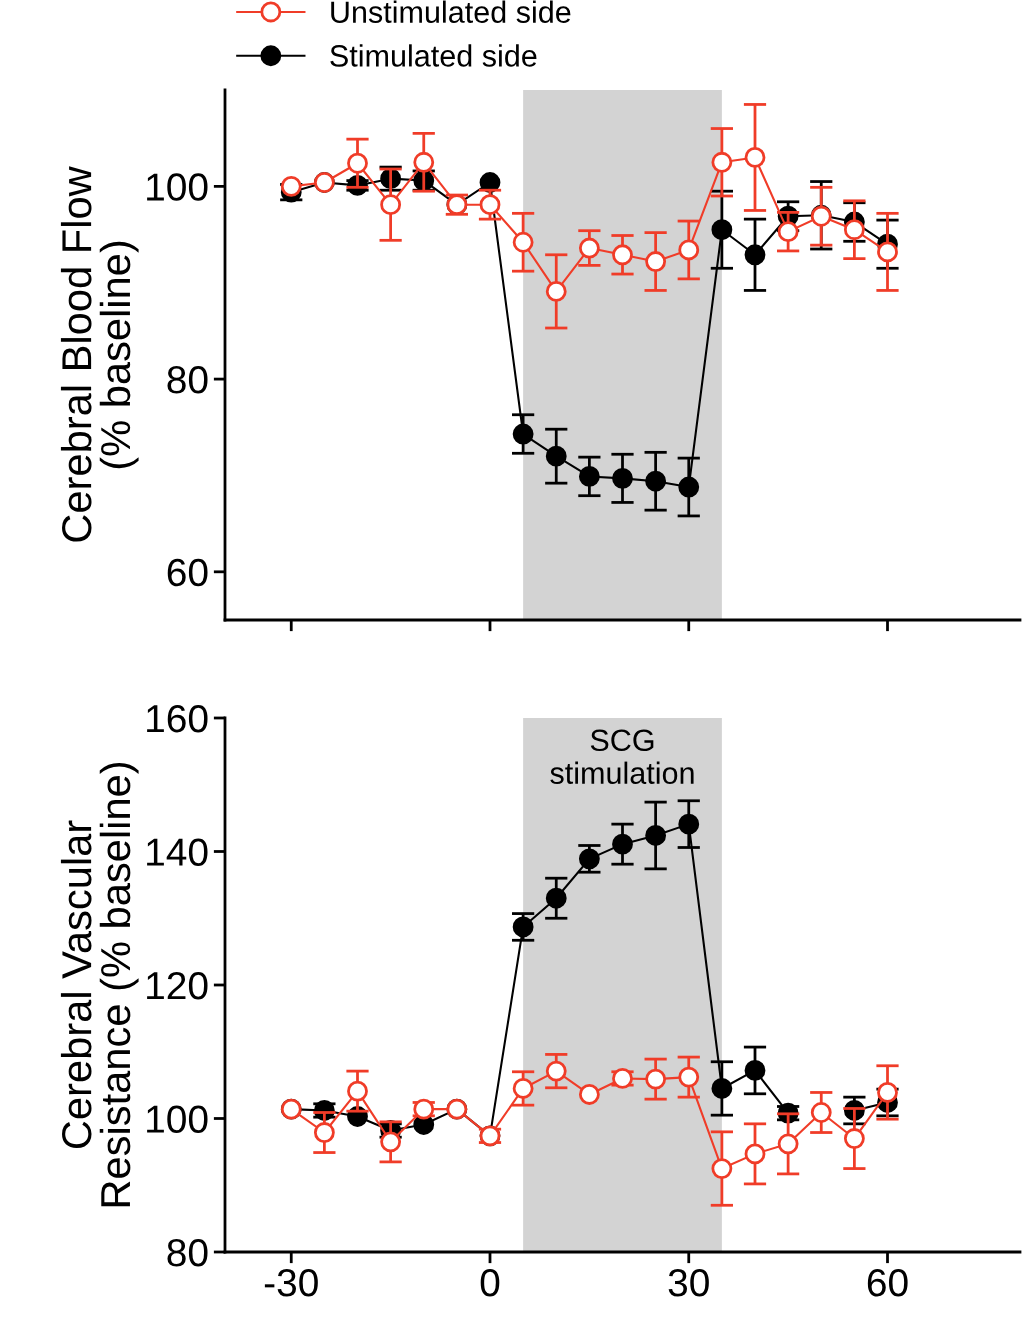 The height and width of the screenshot is (1325, 1025). What do you see at coordinates (622, 757) in the screenshot?
I see `annotation: SCG stimulation` at bounding box center [622, 757].